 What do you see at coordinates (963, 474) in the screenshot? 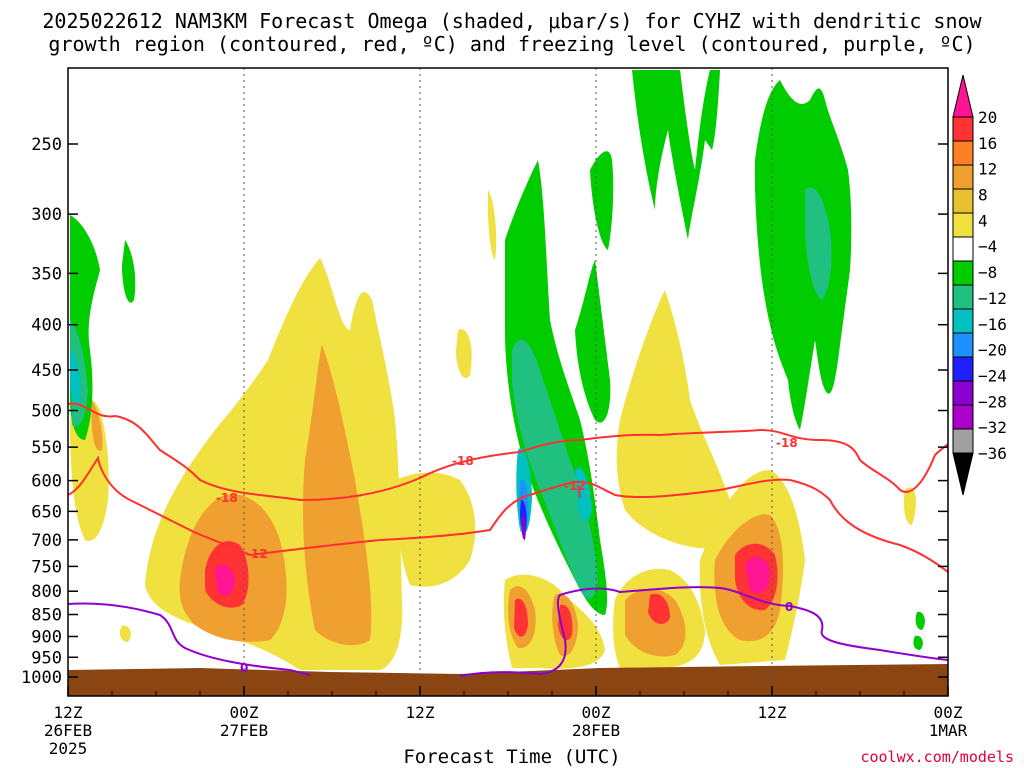
I see `colorbar-bottom-triangle` at bounding box center [963, 474].